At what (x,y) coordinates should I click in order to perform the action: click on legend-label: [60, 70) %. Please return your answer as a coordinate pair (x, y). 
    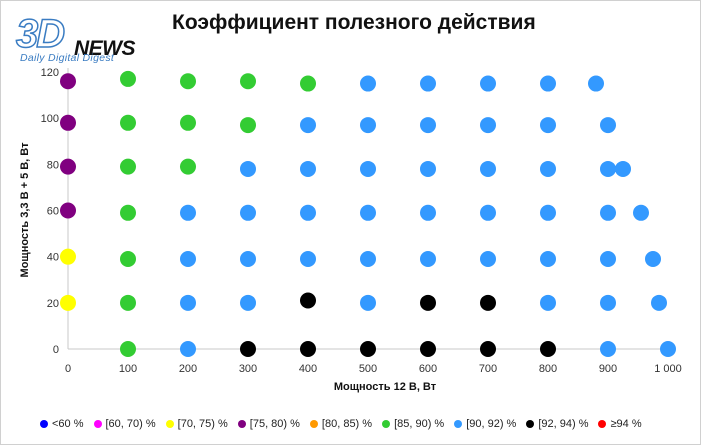
    Looking at the image, I should click on (130, 424).